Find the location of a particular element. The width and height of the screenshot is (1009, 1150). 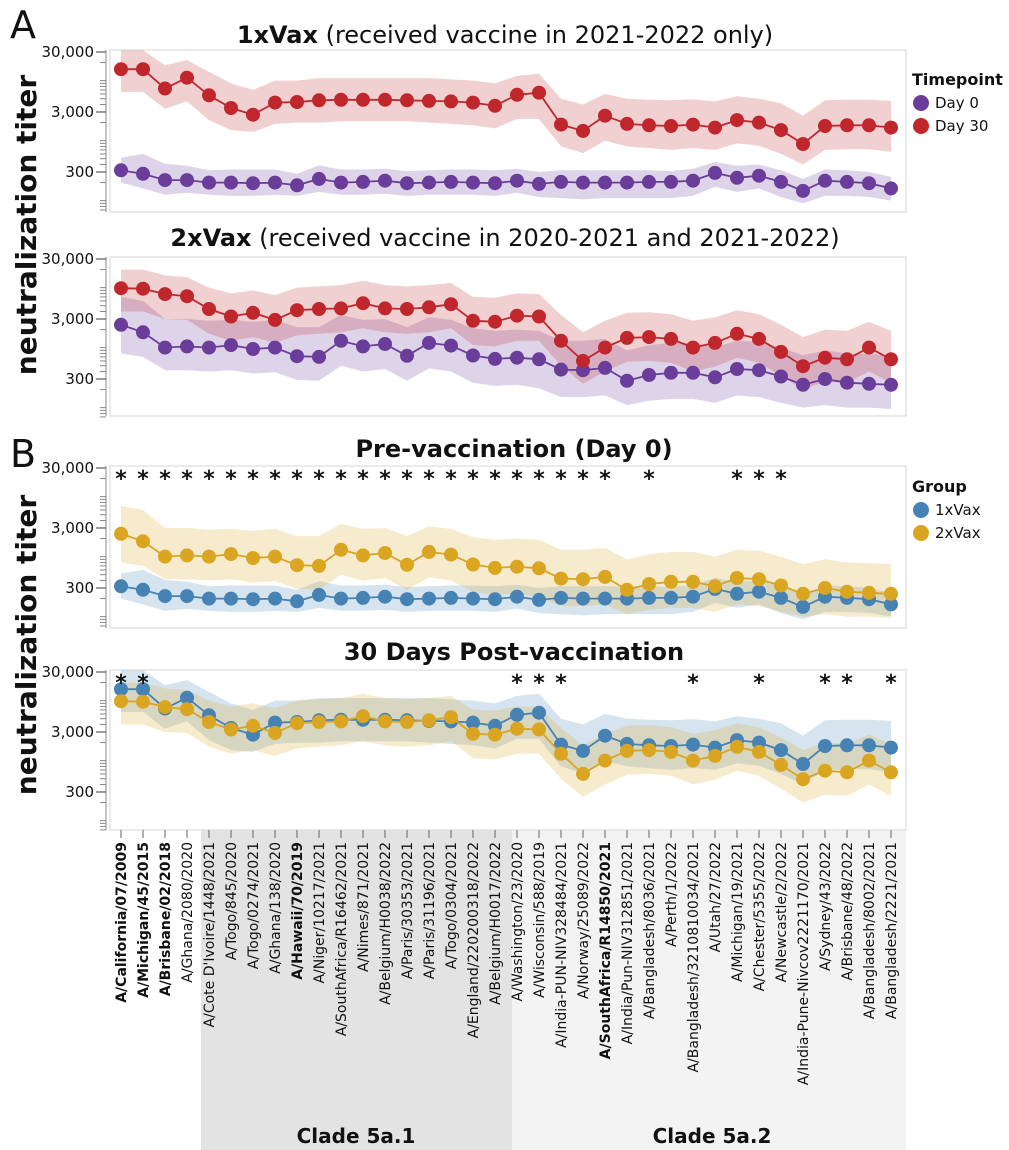

x-tick-label: A/Ghana/2080/2020 is located at coordinates (188, 912).